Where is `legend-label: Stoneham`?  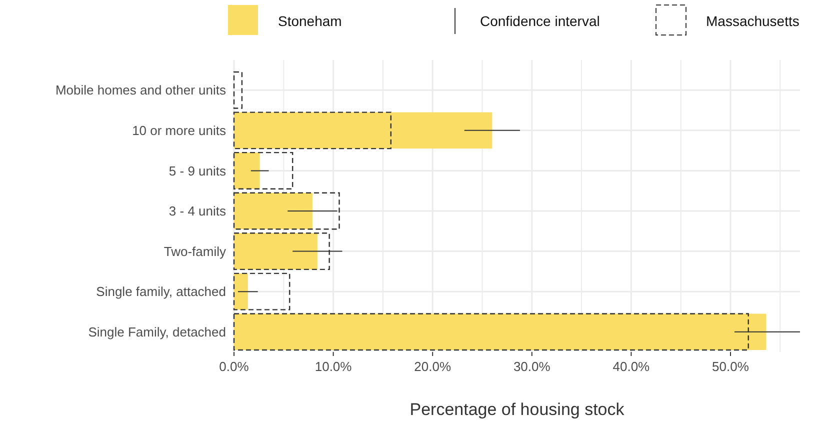 legend-label: Stoneham is located at coordinates (310, 21).